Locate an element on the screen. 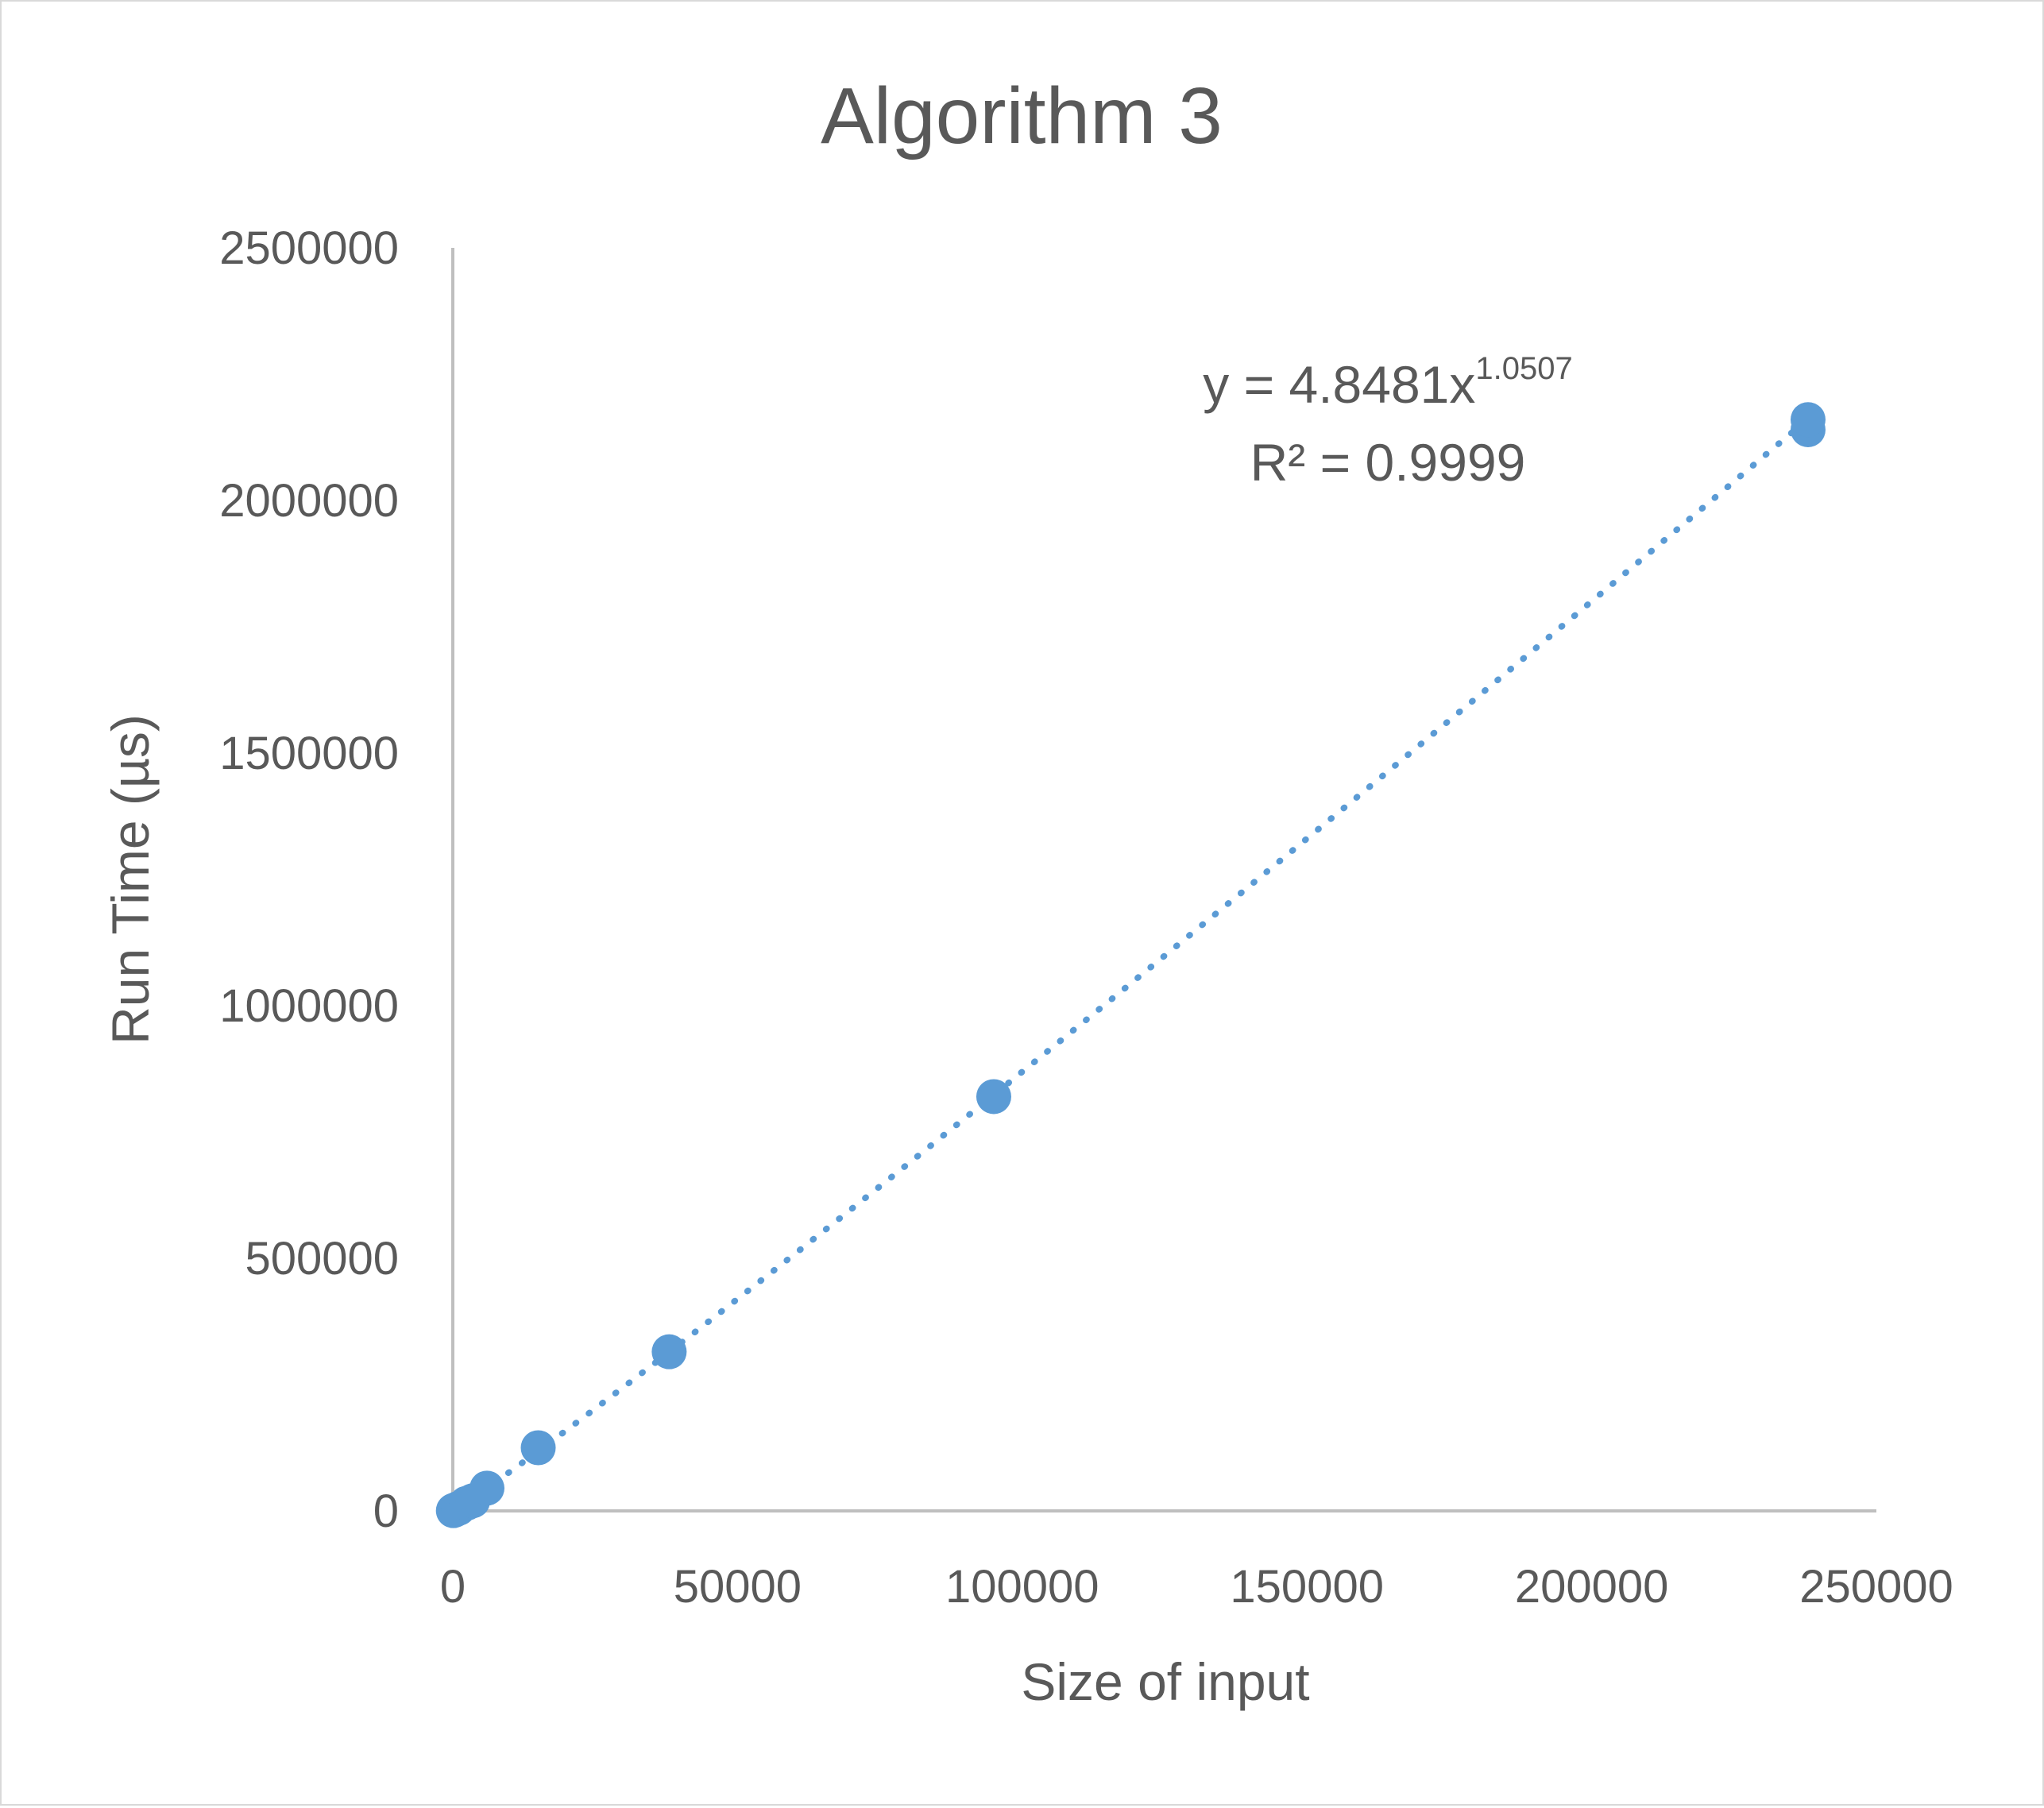 The image size is (2044, 1808). trendline-equation-base: y = 4.8481x is located at coordinates (1339, 384).